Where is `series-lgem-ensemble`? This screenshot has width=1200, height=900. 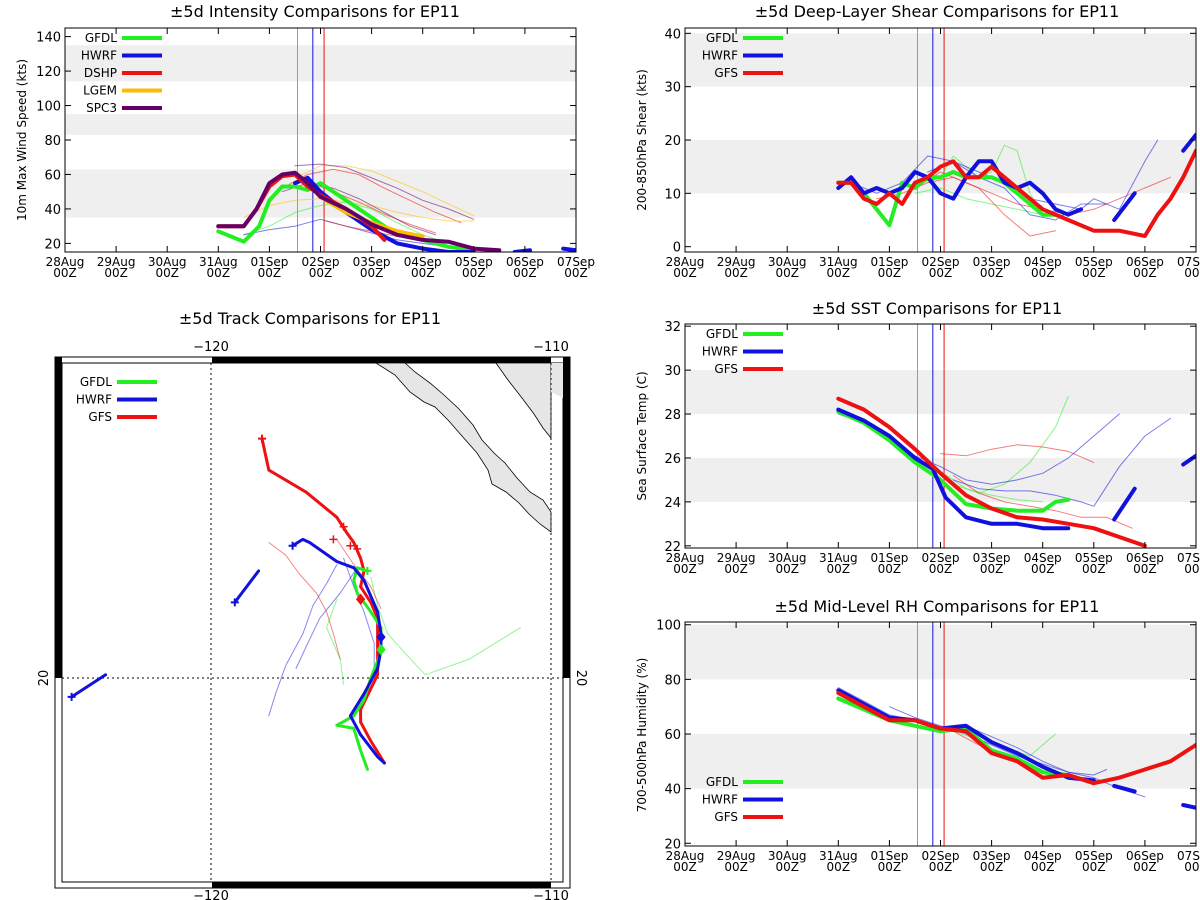
series-lgem-ensemble is located at coordinates (359, 210).